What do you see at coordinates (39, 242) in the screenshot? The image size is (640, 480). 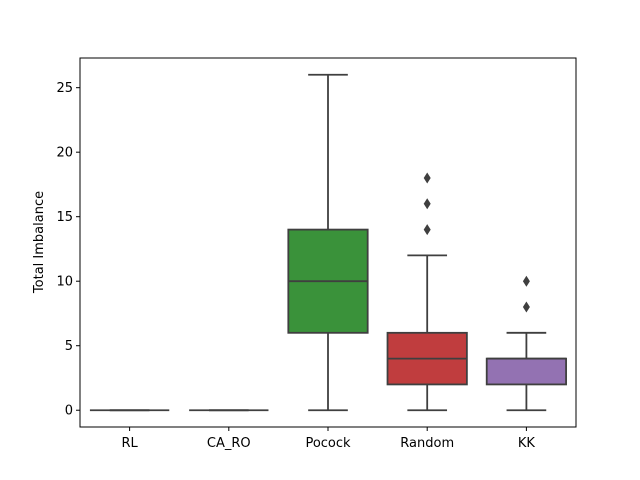 I see `y-axis-title: Total Imbalance` at bounding box center [39, 242].